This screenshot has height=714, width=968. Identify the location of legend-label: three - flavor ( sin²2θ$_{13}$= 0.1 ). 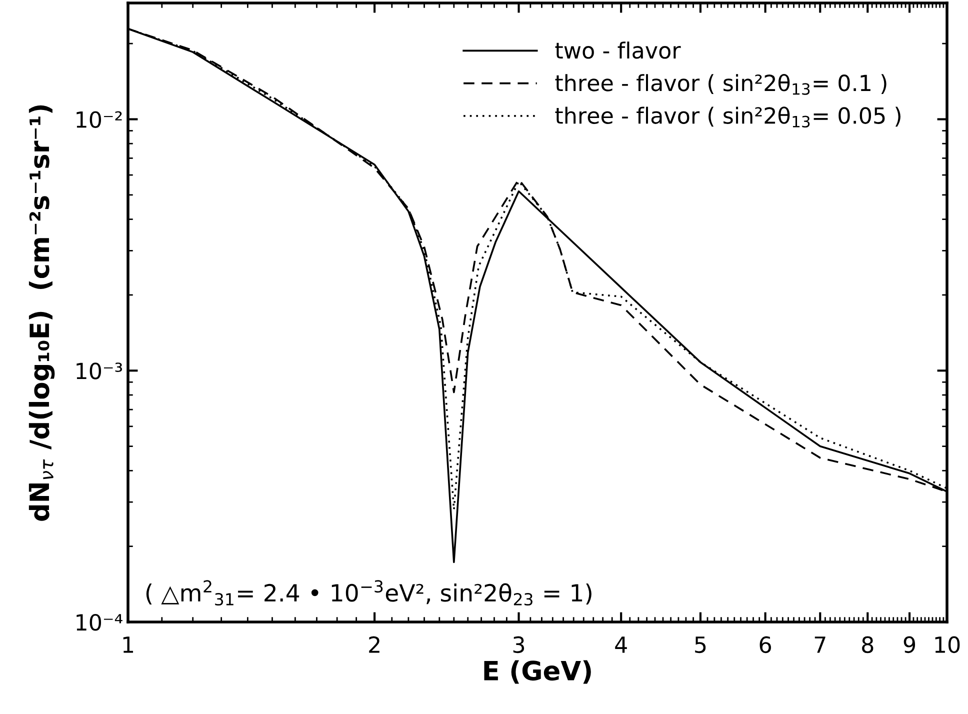
(720, 84).